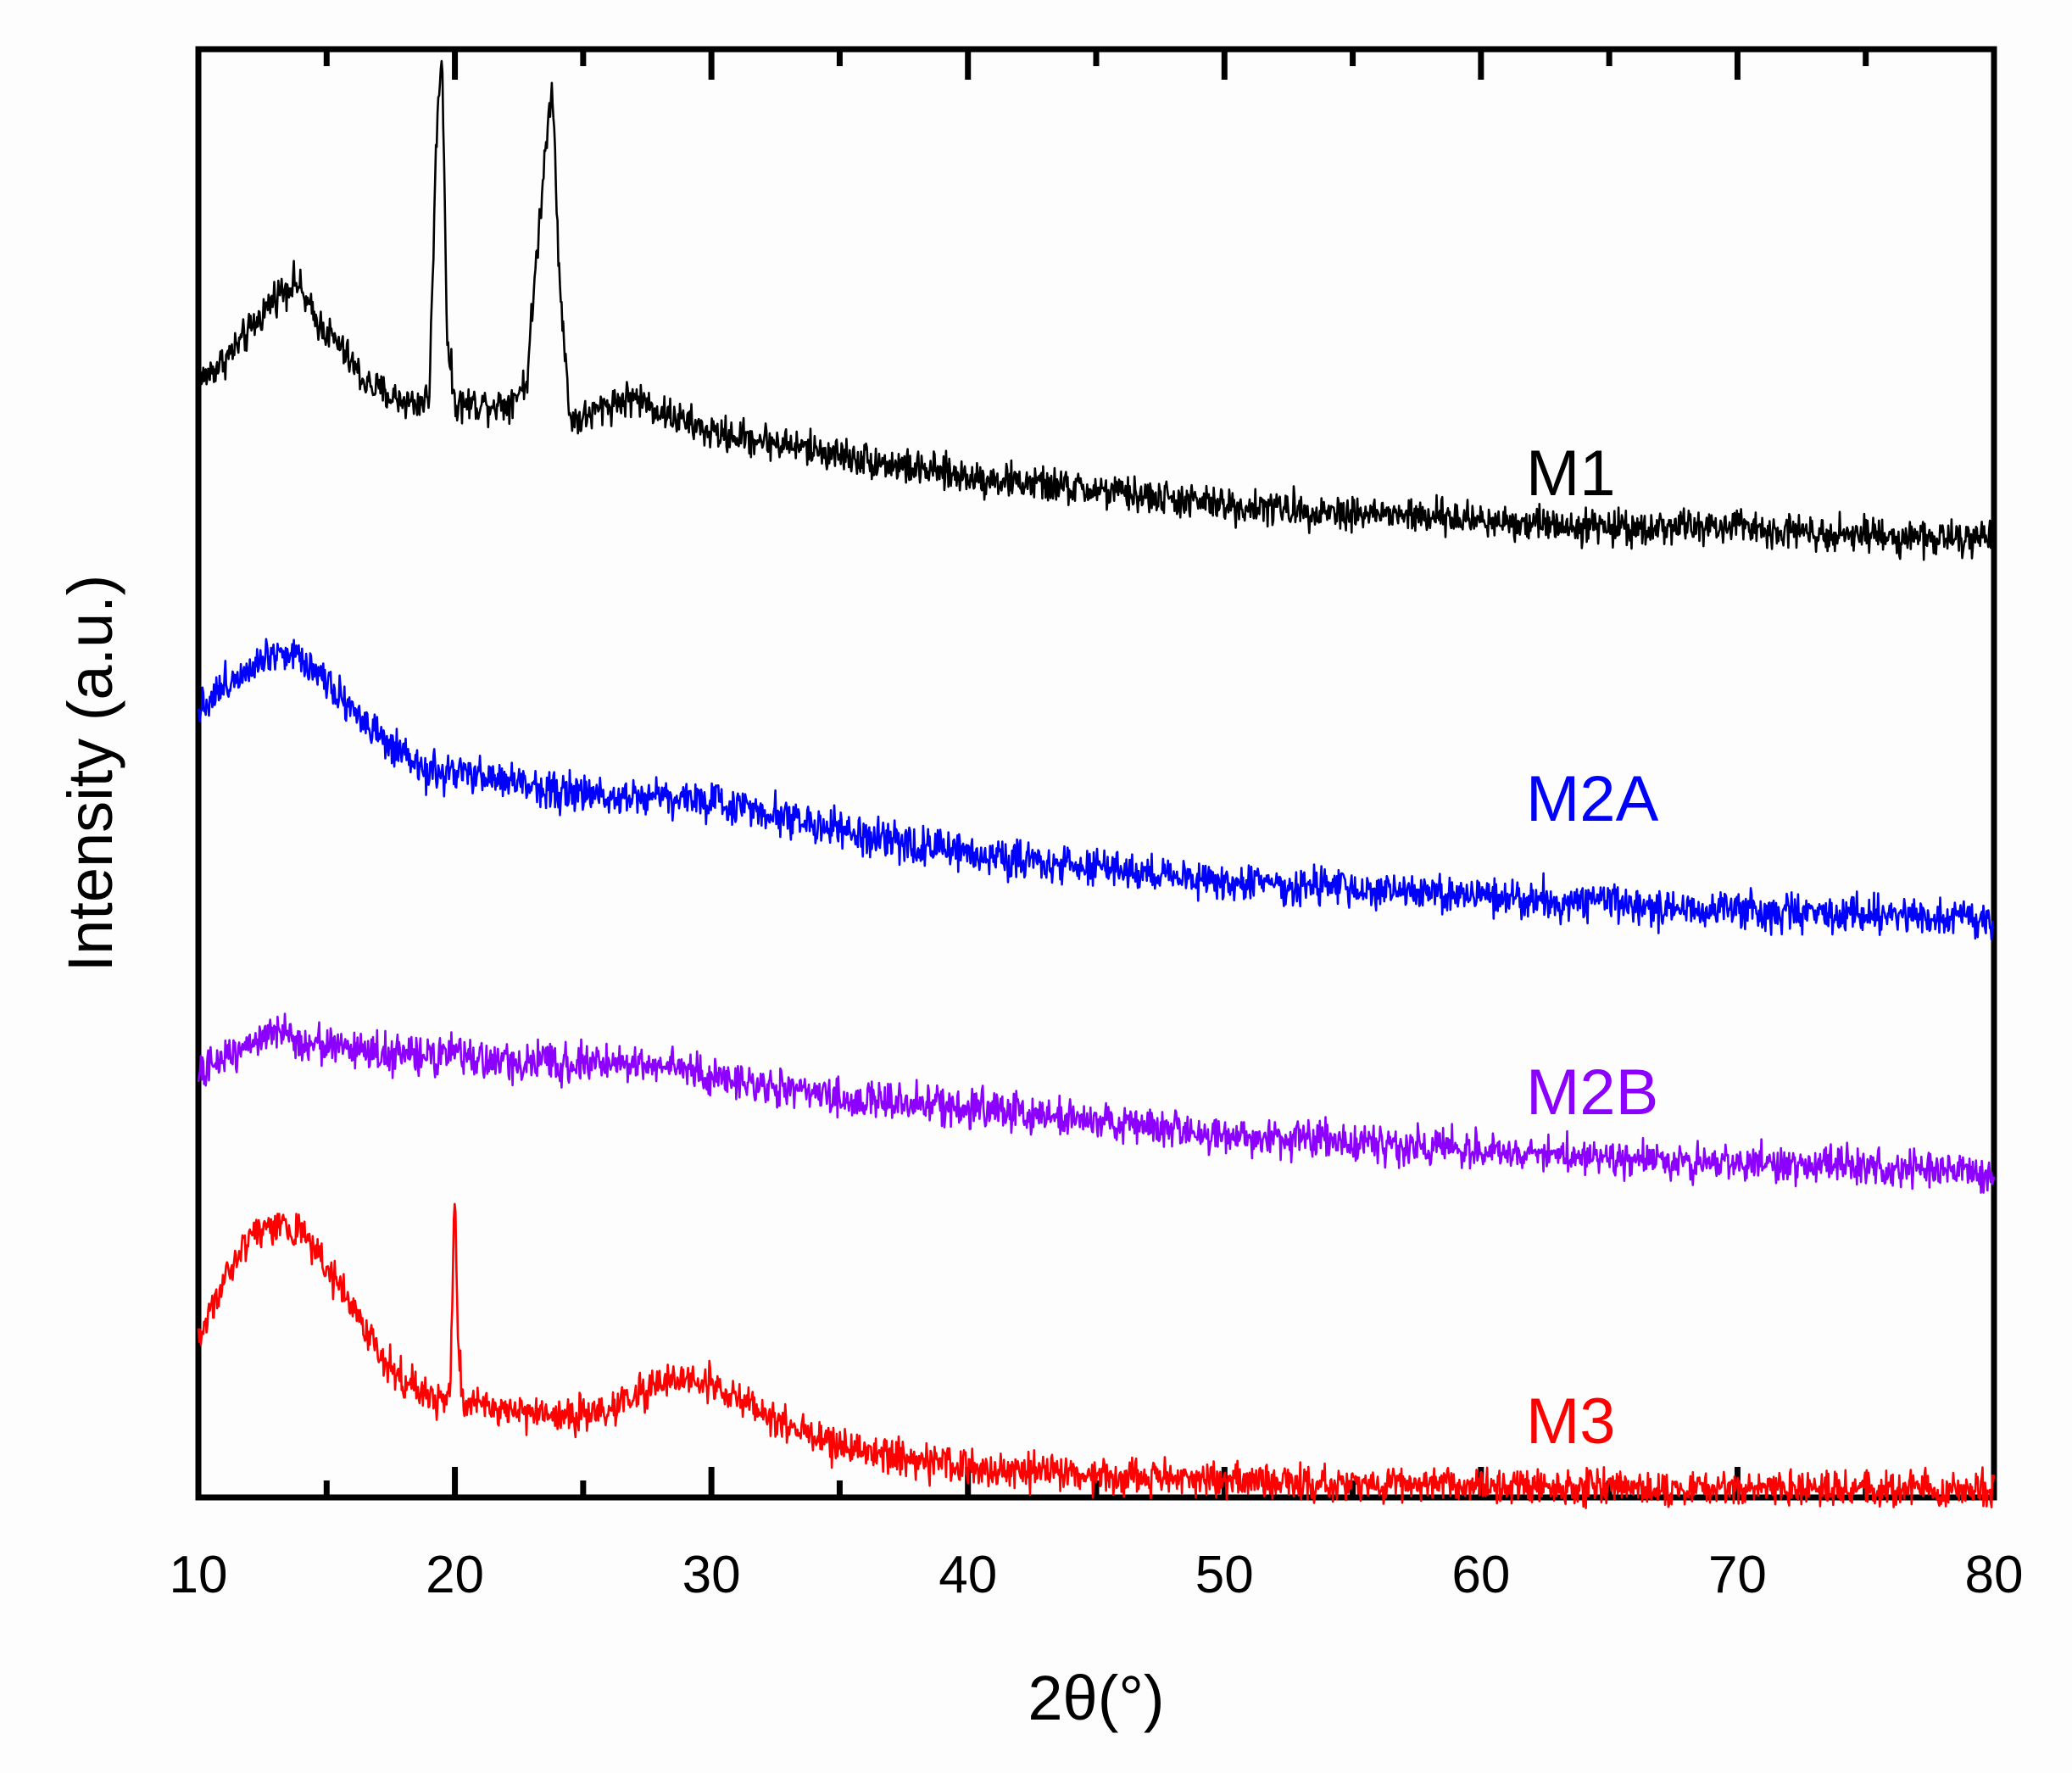 The height and width of the screenshot is (1773, 2072). Describe the element at coordinates (1097, 1575) in the screenshot. I see `x-axis-tick-labels: 10 20 30 40 50 60 70 80` at that location.